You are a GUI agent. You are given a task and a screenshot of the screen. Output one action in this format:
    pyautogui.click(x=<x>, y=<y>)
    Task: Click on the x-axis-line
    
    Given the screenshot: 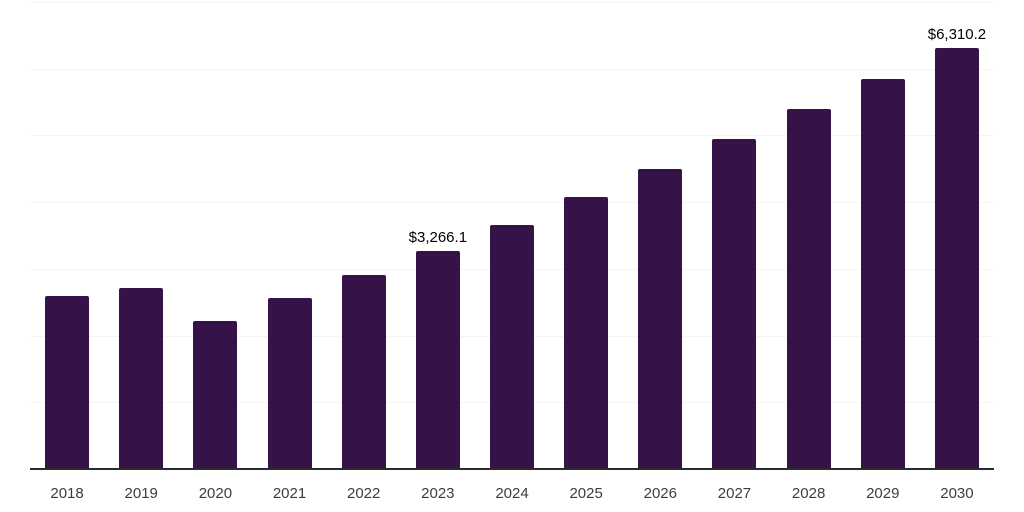 What is the action you would take?
    pyautogui.click(x=512, y=469)
    